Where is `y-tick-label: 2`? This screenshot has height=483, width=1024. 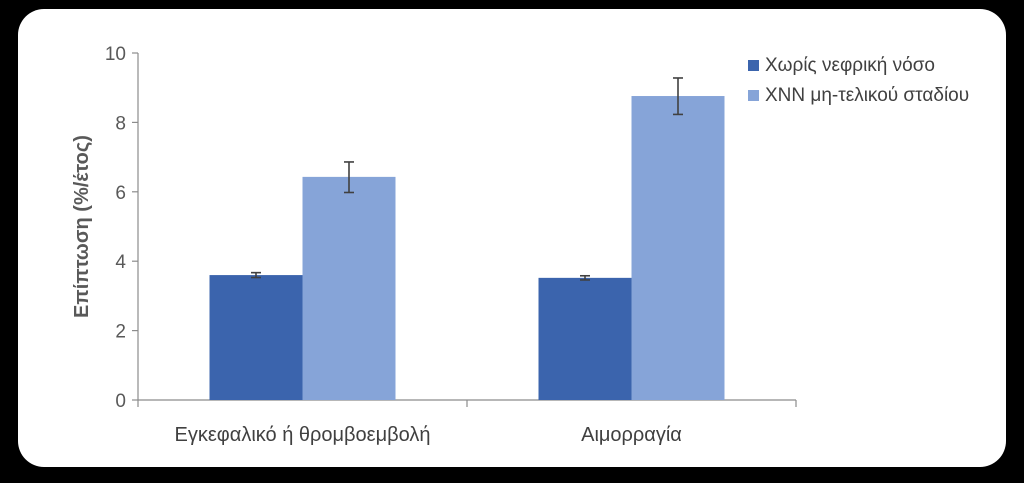
y-tick-label: 2 is located at coordinates (120, 332).